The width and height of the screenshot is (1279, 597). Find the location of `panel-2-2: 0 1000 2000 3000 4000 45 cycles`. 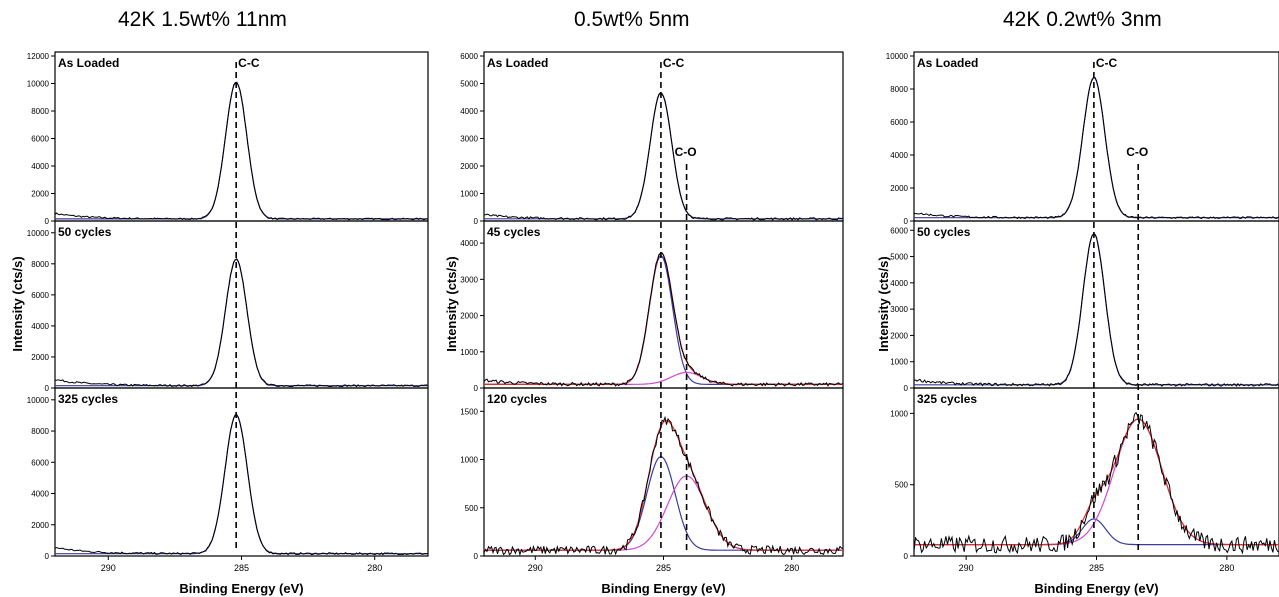

panel-2-2: 0 1000 2000 3000 4000 45 cycles is located at coordinates (652, 306).